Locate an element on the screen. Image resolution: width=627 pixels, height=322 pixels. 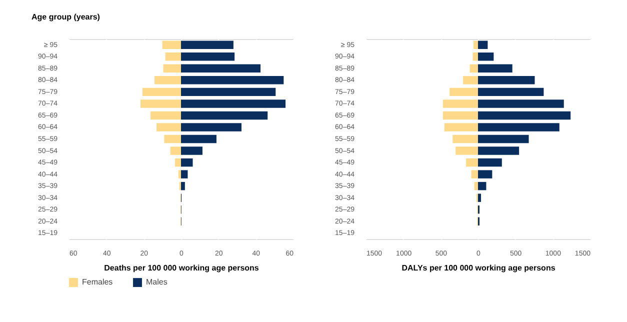
x-axis-title: DALYs per 100 000 working age persons is located at coordinates (479, 268).